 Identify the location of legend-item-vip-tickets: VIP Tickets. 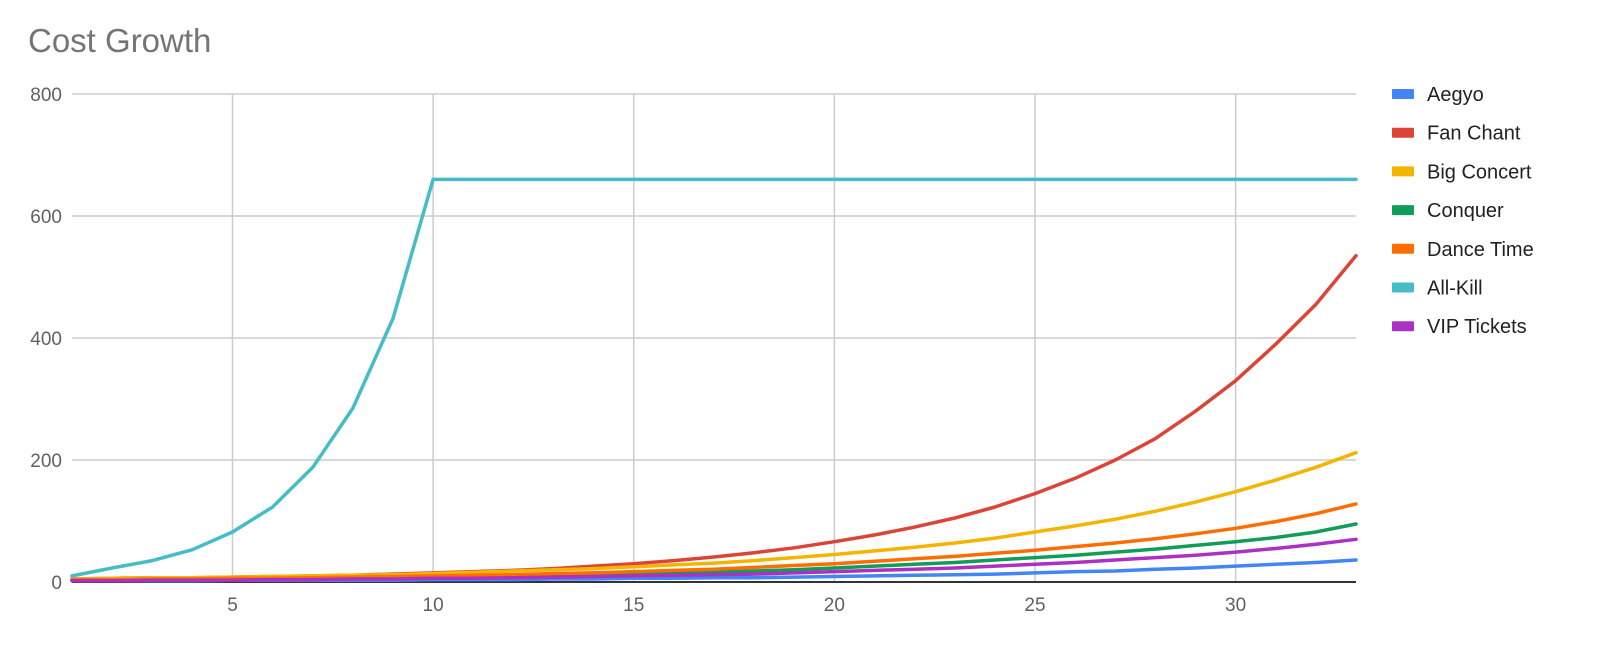
(1459, 327).